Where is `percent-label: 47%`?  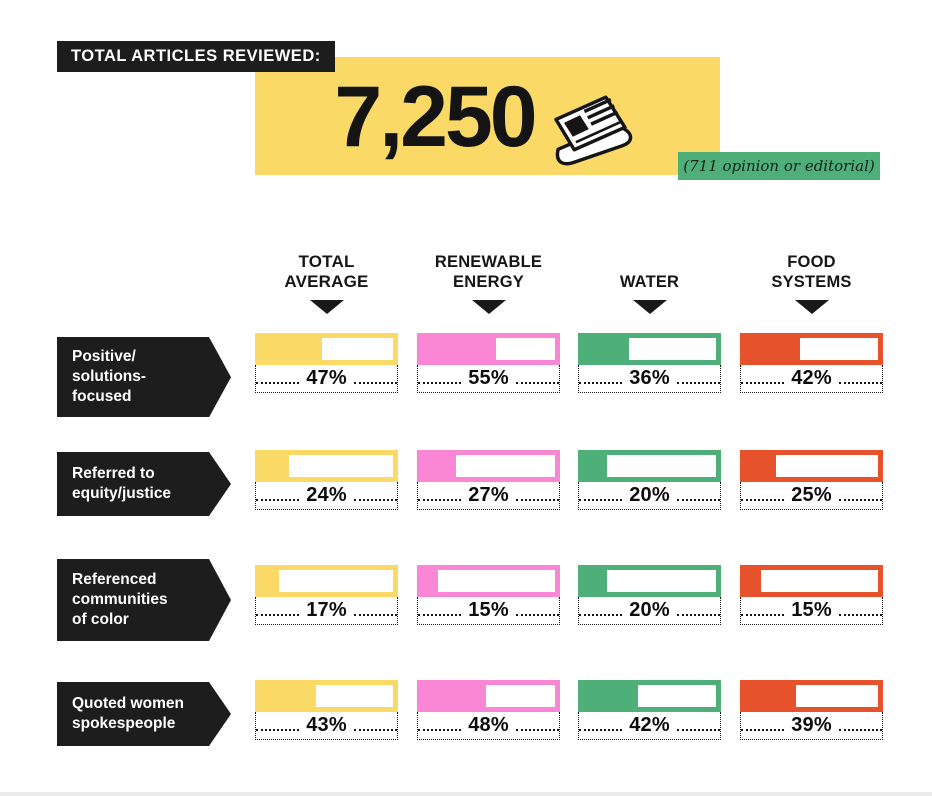
percent-label: 47% is located at coordinates (326, 378).